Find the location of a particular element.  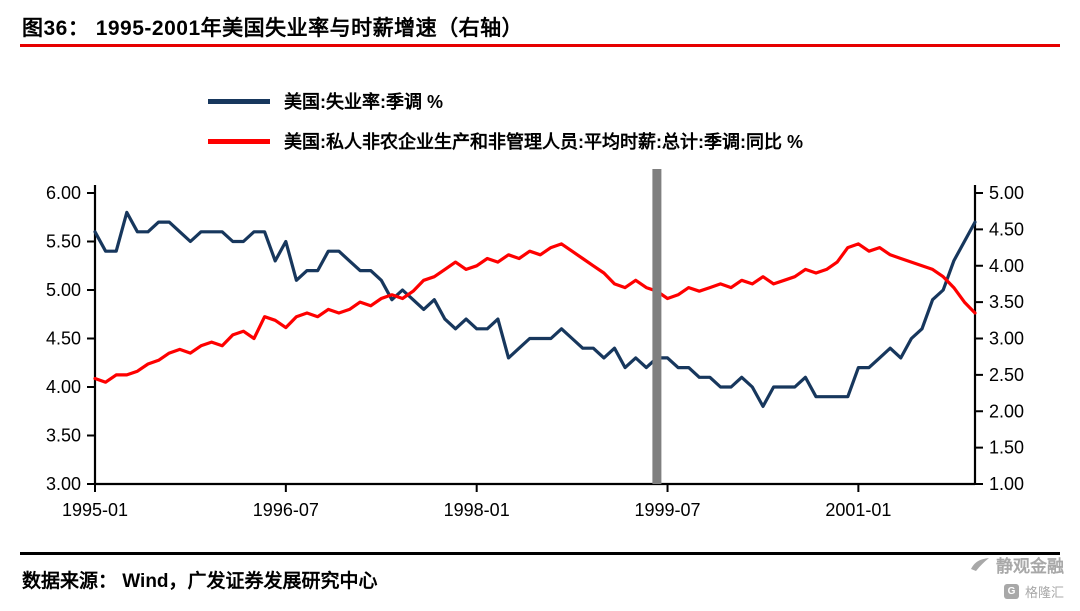

bird-icon is located at coordinates (980, 564).